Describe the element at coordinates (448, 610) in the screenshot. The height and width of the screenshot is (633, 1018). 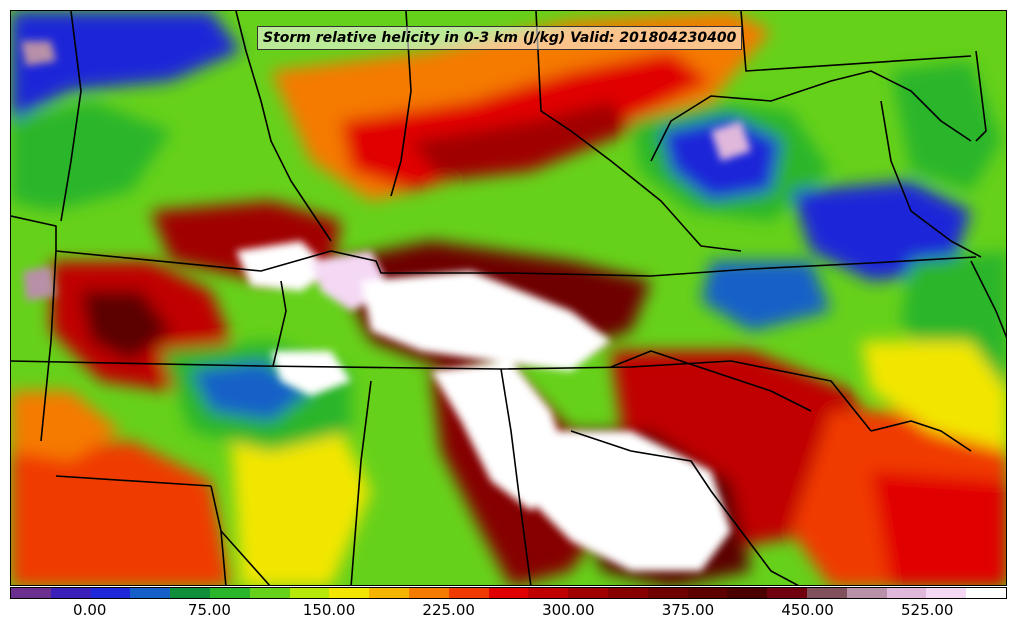
I see `colorbar-tick-label: 225.00` at that location.